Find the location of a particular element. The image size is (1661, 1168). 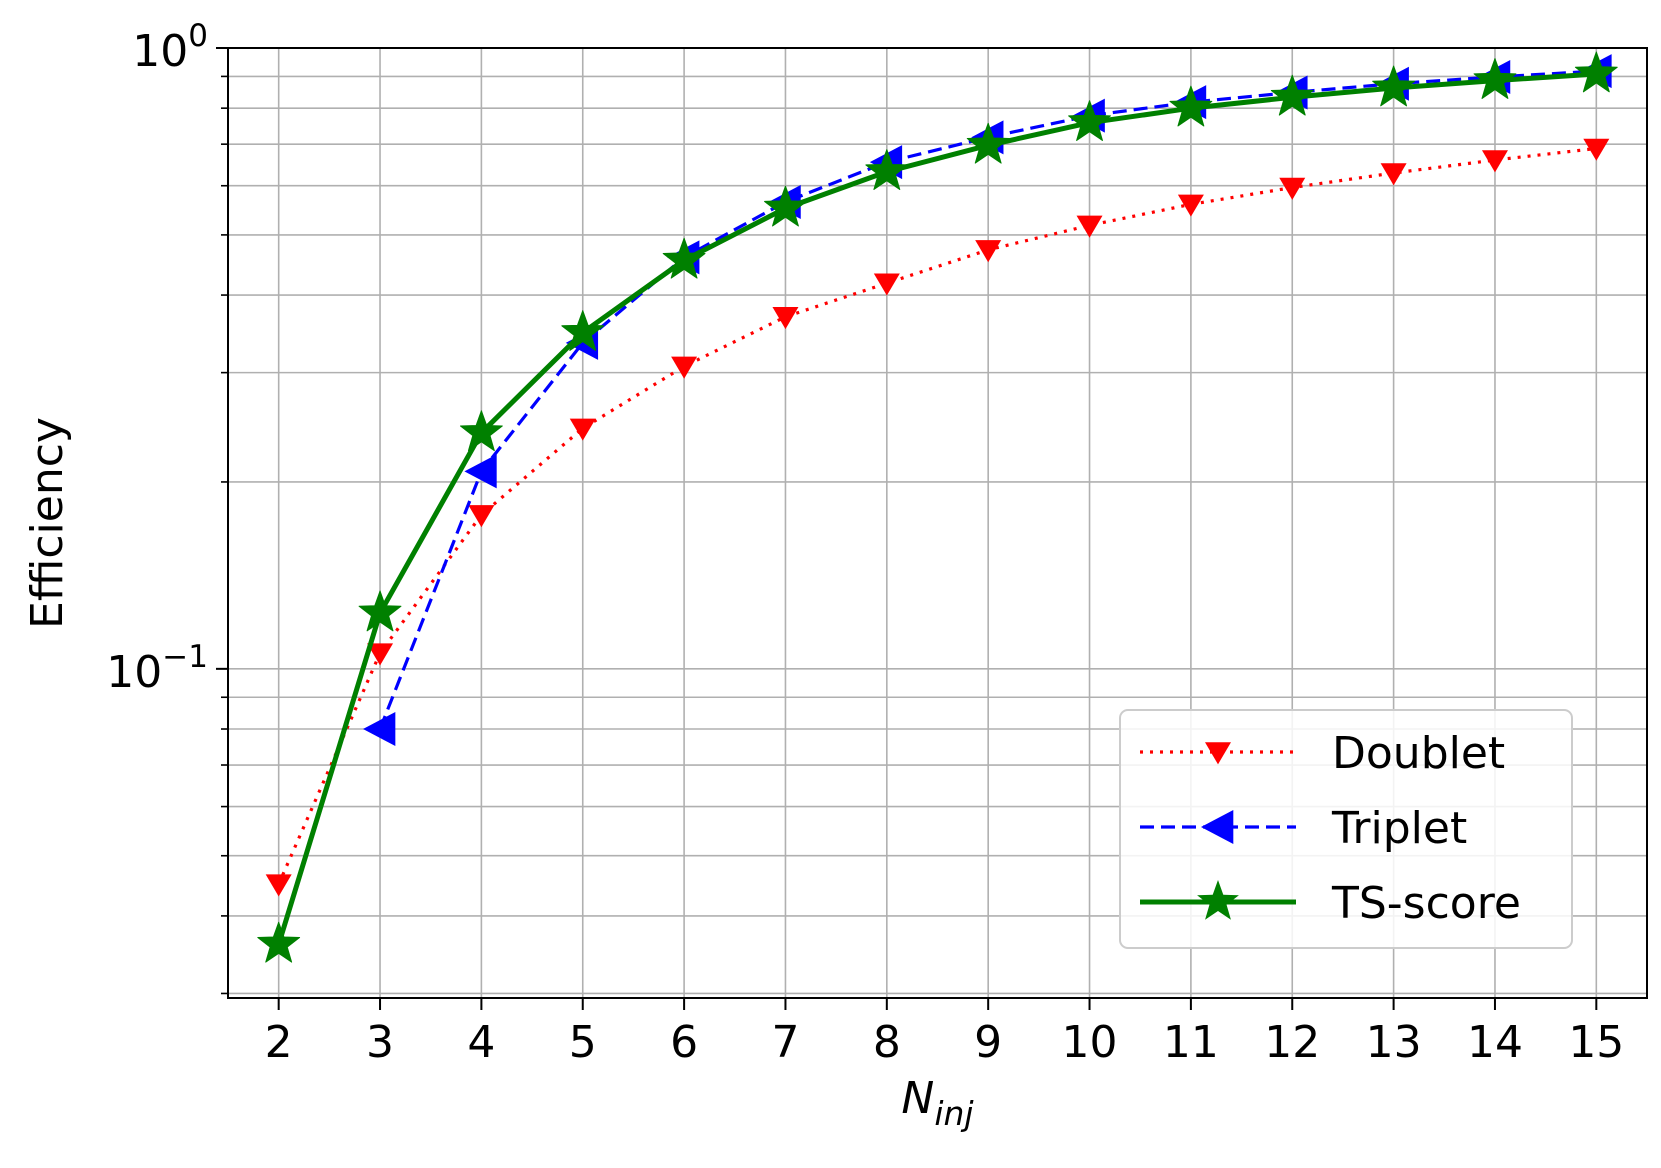

x-axis-title-subscript: inj is located at coordinates (954, 1113).